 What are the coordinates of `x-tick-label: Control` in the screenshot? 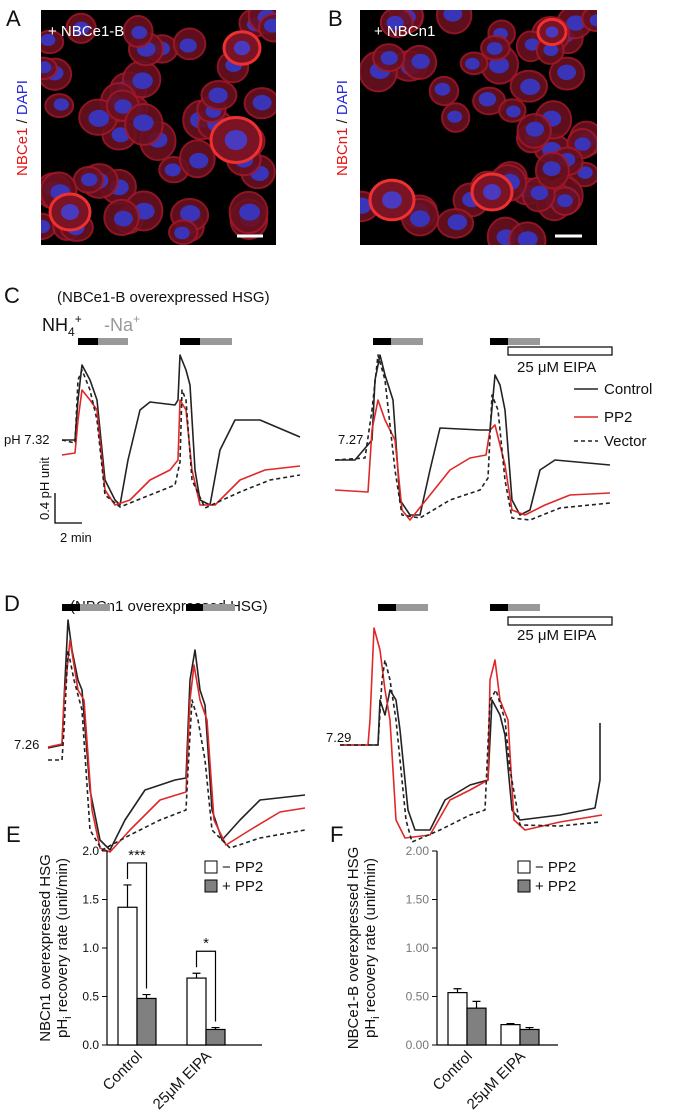 It's located at (123, 1071).